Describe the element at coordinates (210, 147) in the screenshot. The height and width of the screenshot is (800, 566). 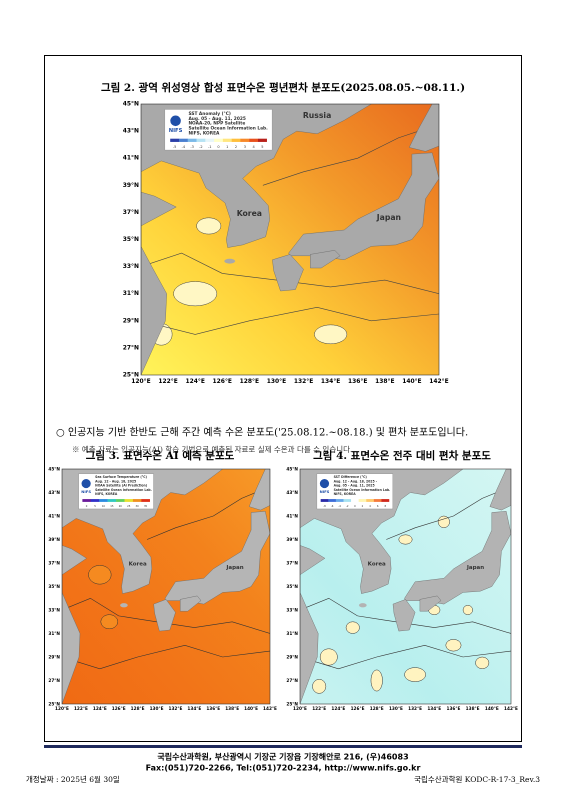
I see `colorbar-label: -1` at that location.